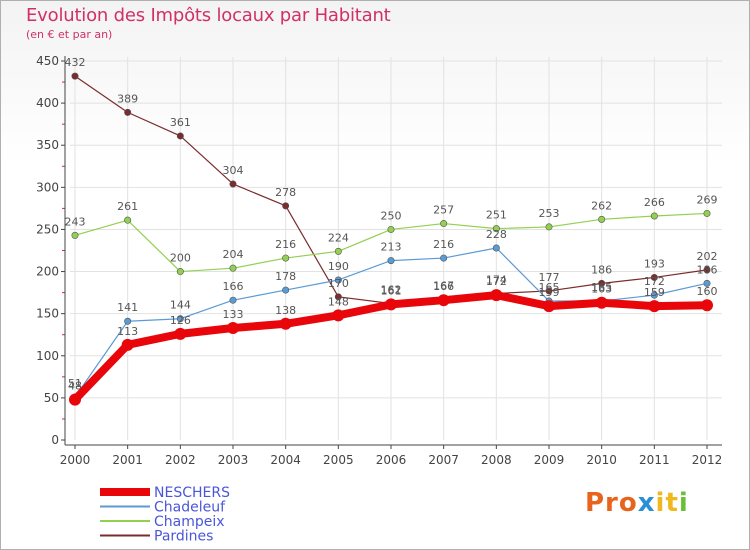 The width and height of the screenshot is (750, 550). What do you see at coordinates (127, 206) in the screenshot?
I see `data-label-champeix: 261` at bounding box center [127, 206].